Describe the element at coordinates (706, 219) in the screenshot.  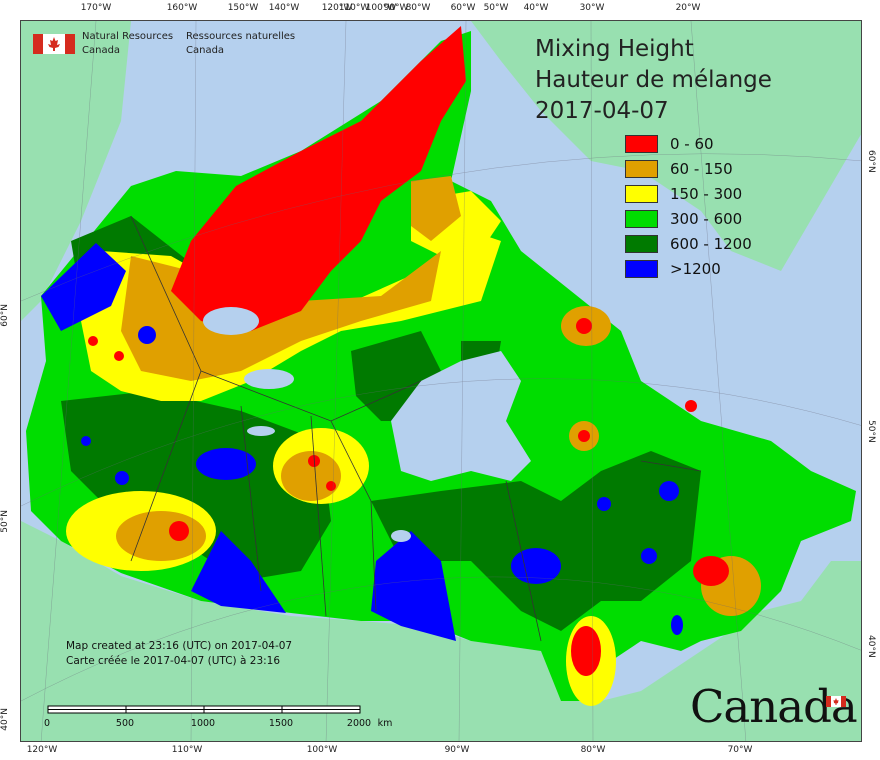
I see `legend-label: 300 - 600` at that location.